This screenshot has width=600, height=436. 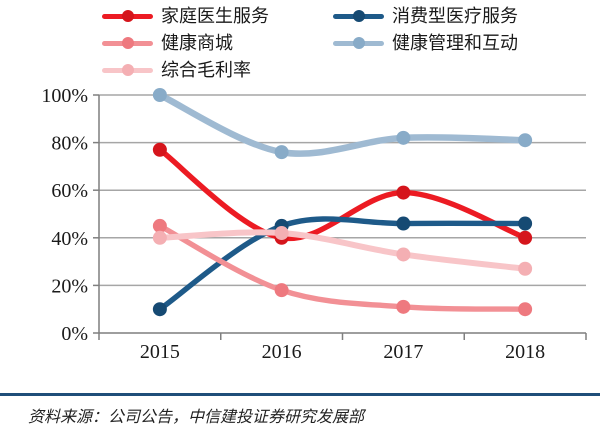 I want to click on legend-label: 家庭医生服务, so click(x=215, y=16).